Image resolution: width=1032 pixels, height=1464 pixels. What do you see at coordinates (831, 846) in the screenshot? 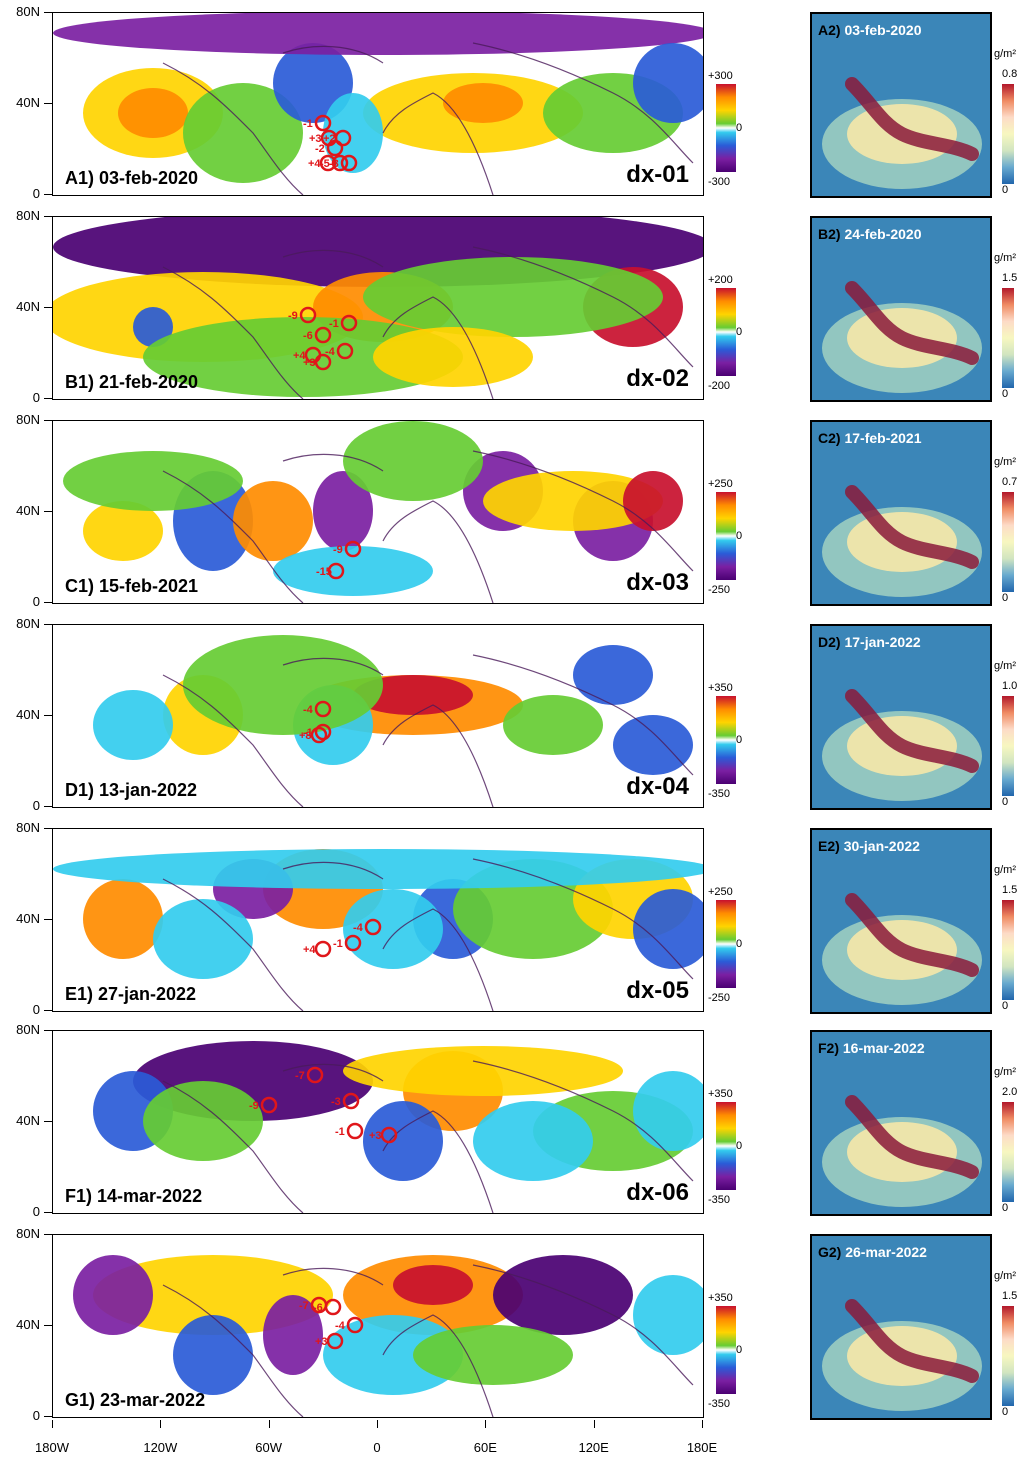
I see `dust-panel-letter: E2)` at bounding box center [831, 846].